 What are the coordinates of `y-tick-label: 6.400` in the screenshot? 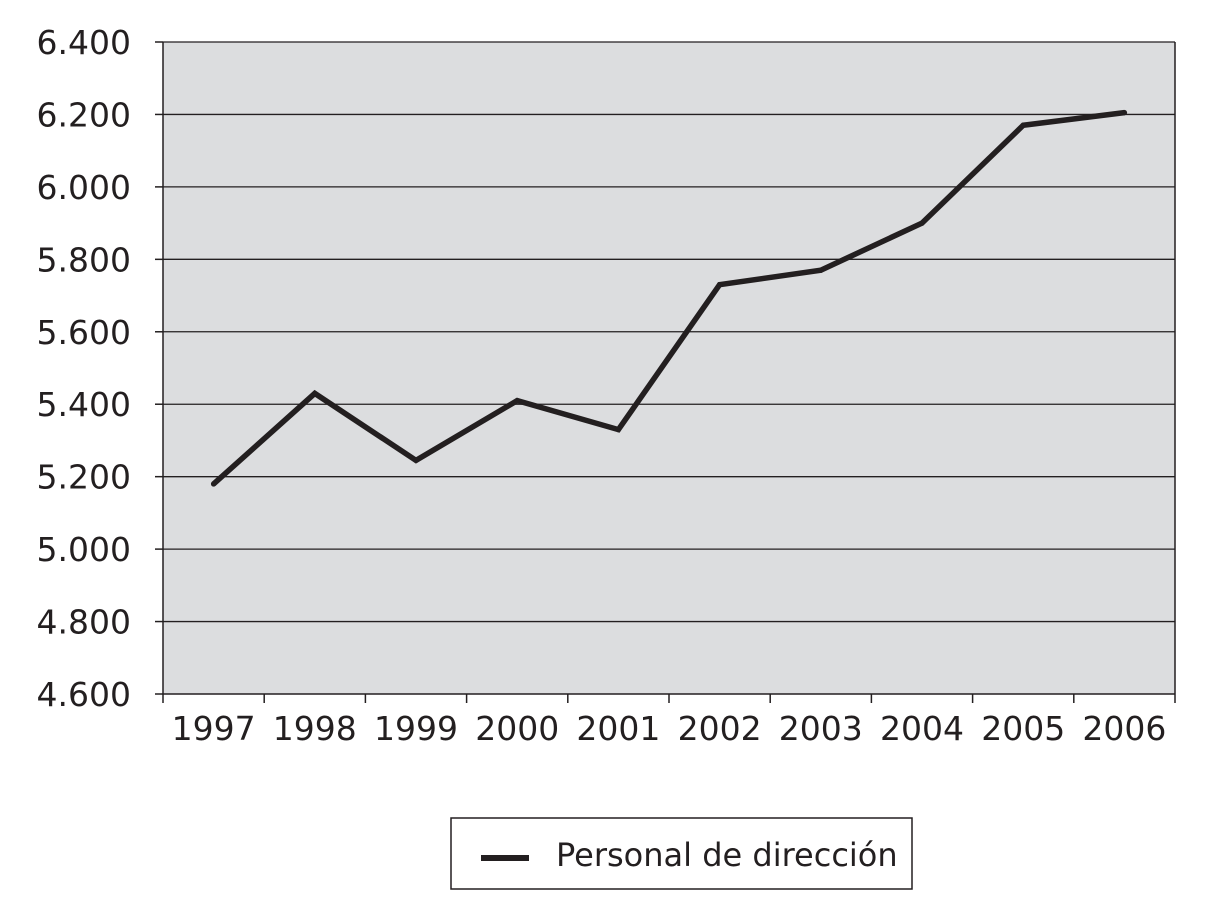 It's located at (84, 42).